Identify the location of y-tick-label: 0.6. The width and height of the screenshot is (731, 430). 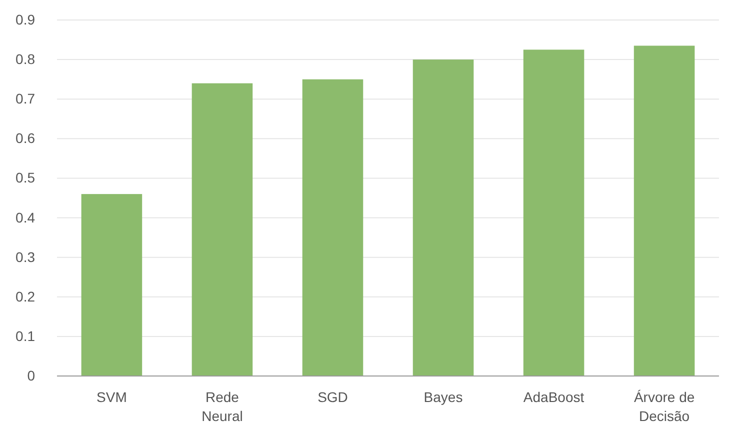
(26, 138).